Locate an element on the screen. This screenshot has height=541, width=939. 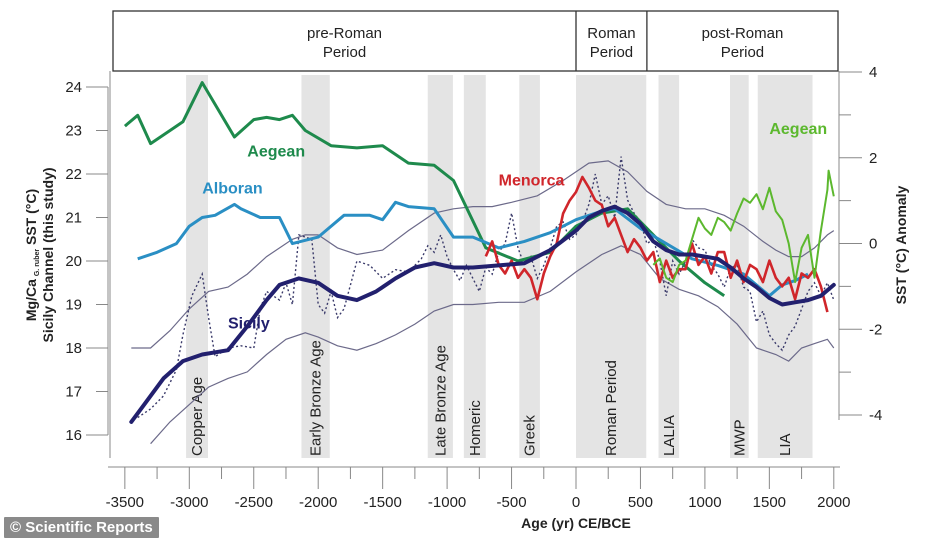
y-axis-left-title-line1: Mg/CaG. ruber SST (°C) is located at coordinates (32, 255).